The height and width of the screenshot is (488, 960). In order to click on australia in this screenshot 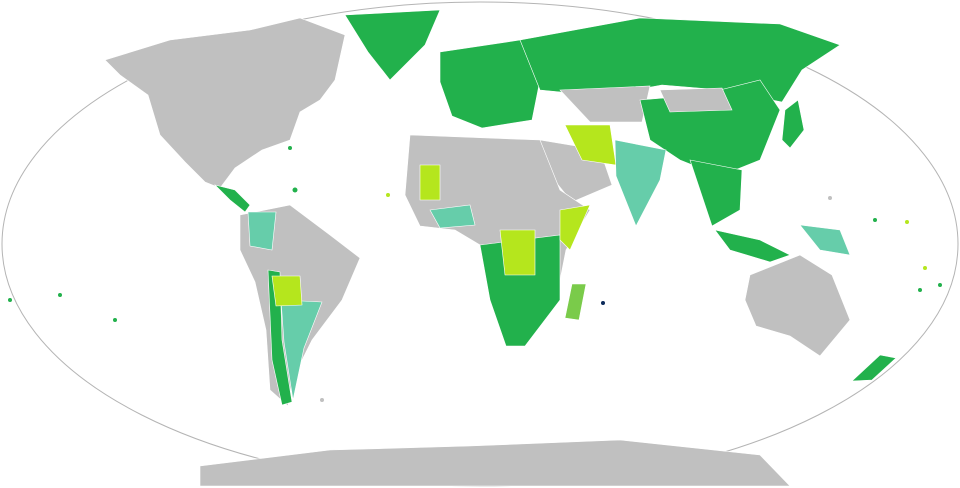, I will do `click(797, 305)`.